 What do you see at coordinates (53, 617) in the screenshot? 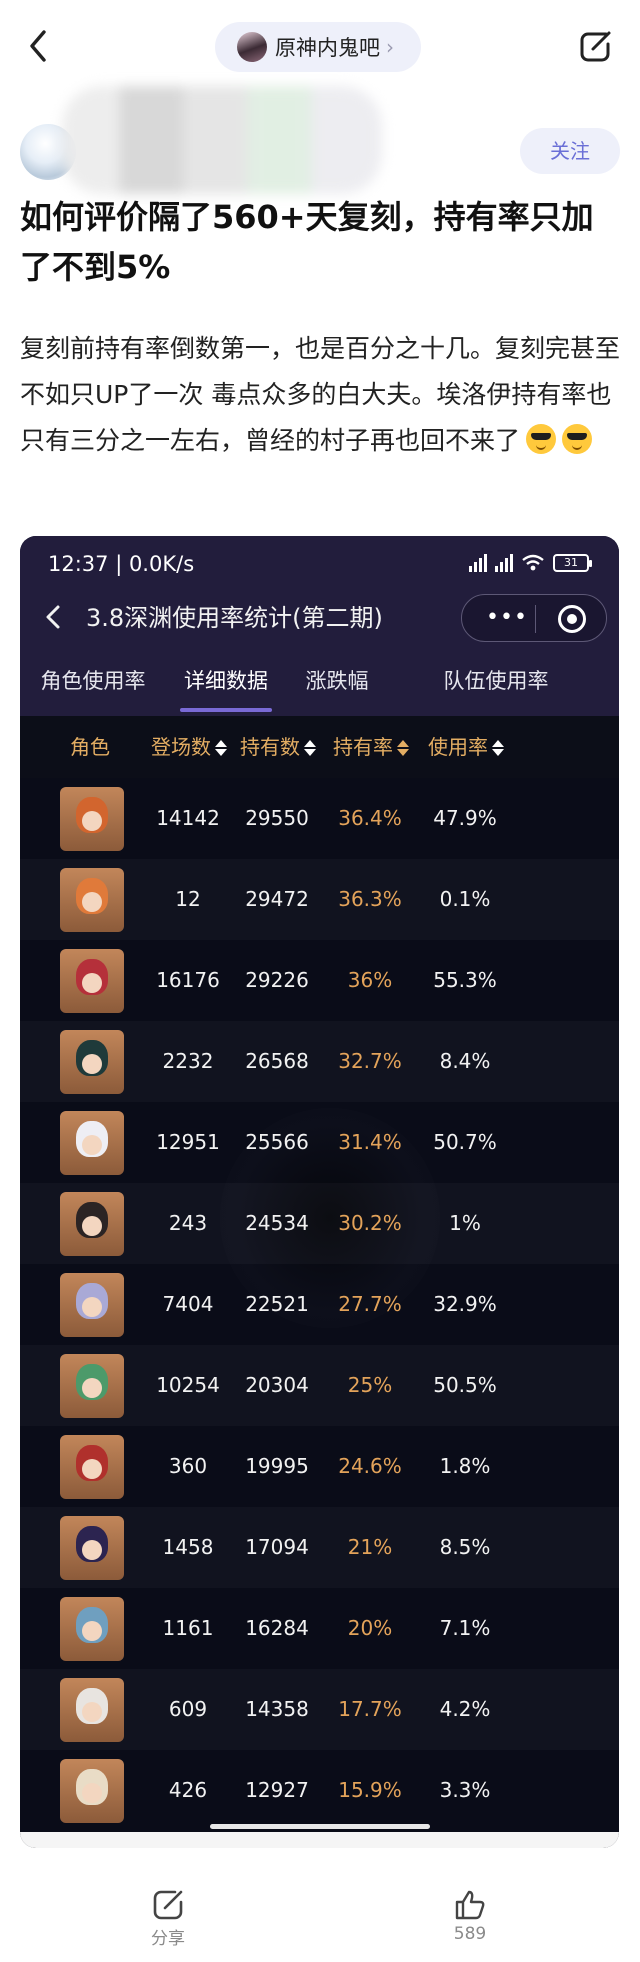
I see `chevron-left-icon` at bounding box center [53, 617].